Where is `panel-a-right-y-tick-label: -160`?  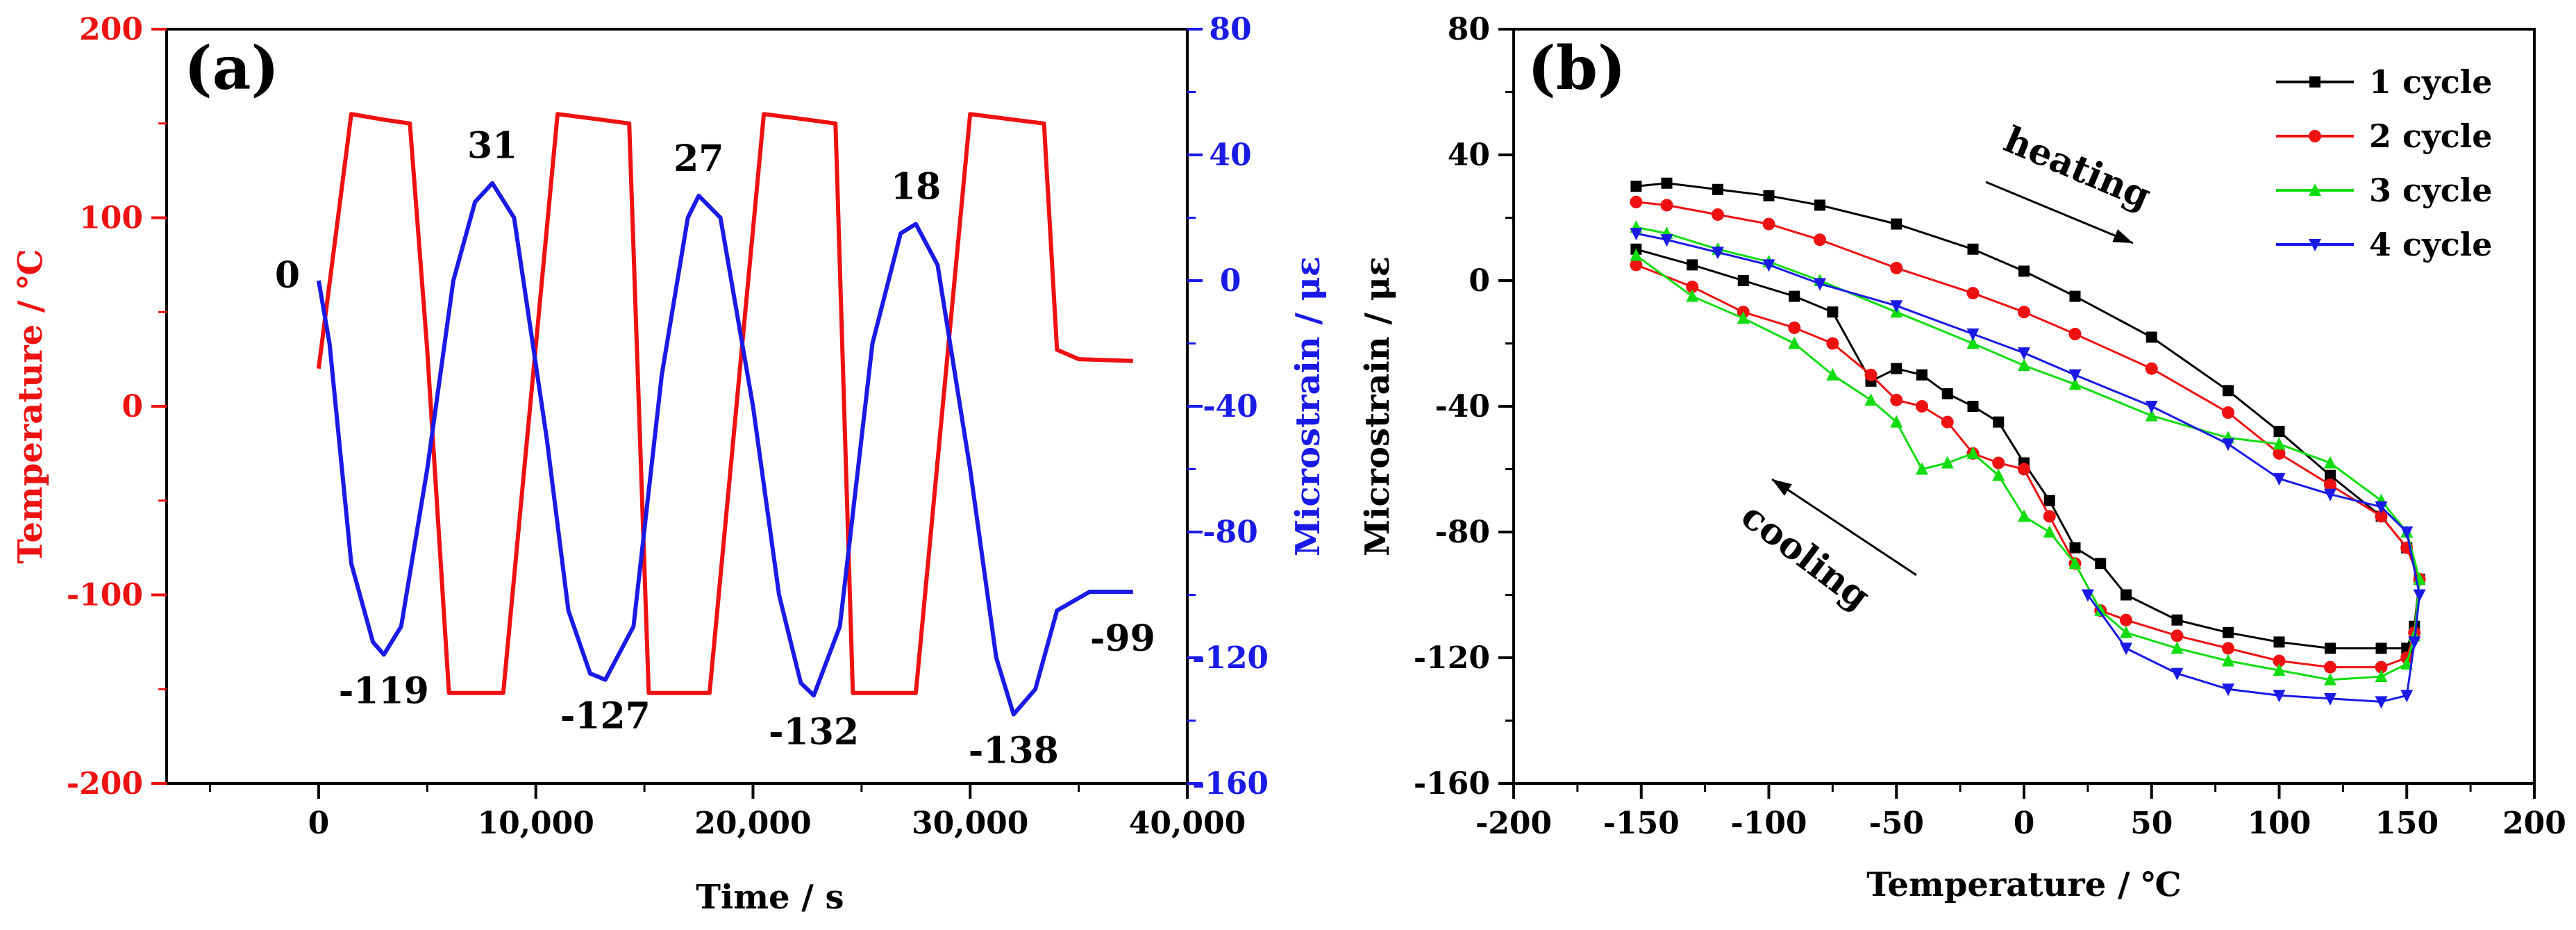 panel-a-right-y-tick-label: -160 is located at coordinates (1230, 784).